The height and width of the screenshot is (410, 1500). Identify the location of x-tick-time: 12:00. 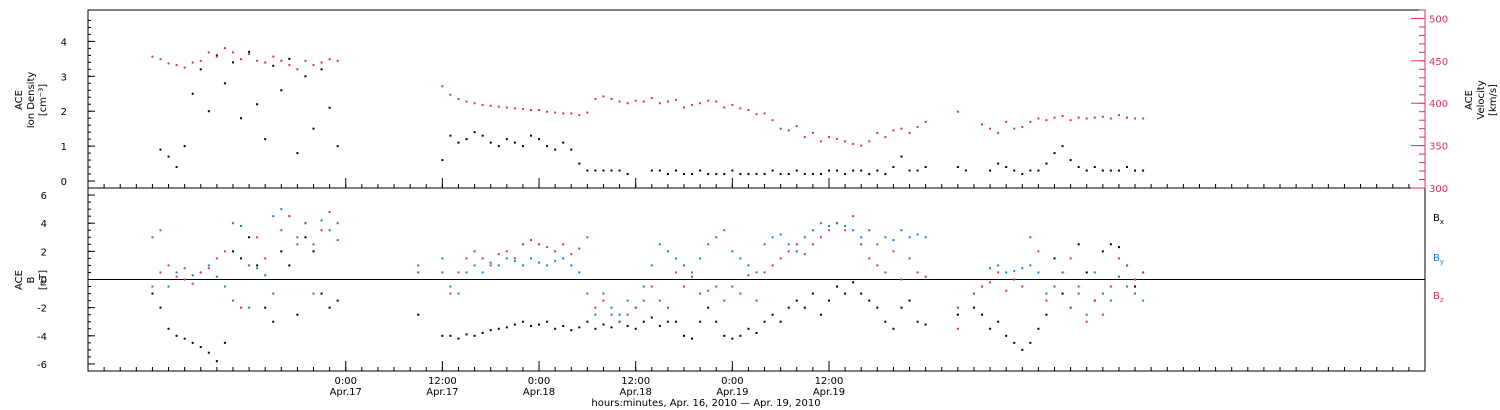
(635, 381).